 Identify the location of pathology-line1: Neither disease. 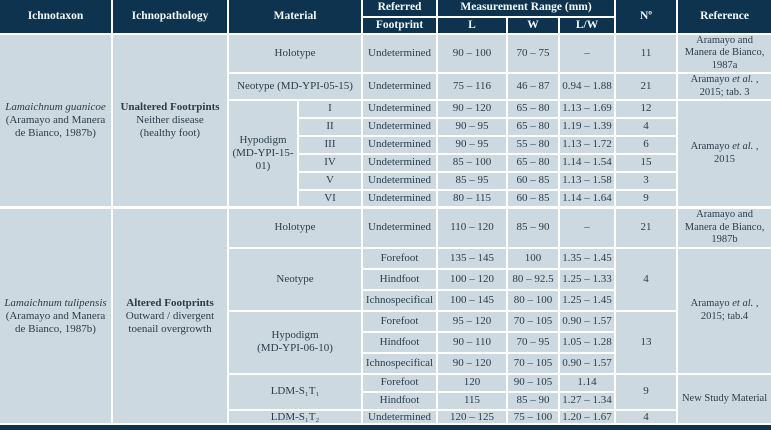
(170, 120).